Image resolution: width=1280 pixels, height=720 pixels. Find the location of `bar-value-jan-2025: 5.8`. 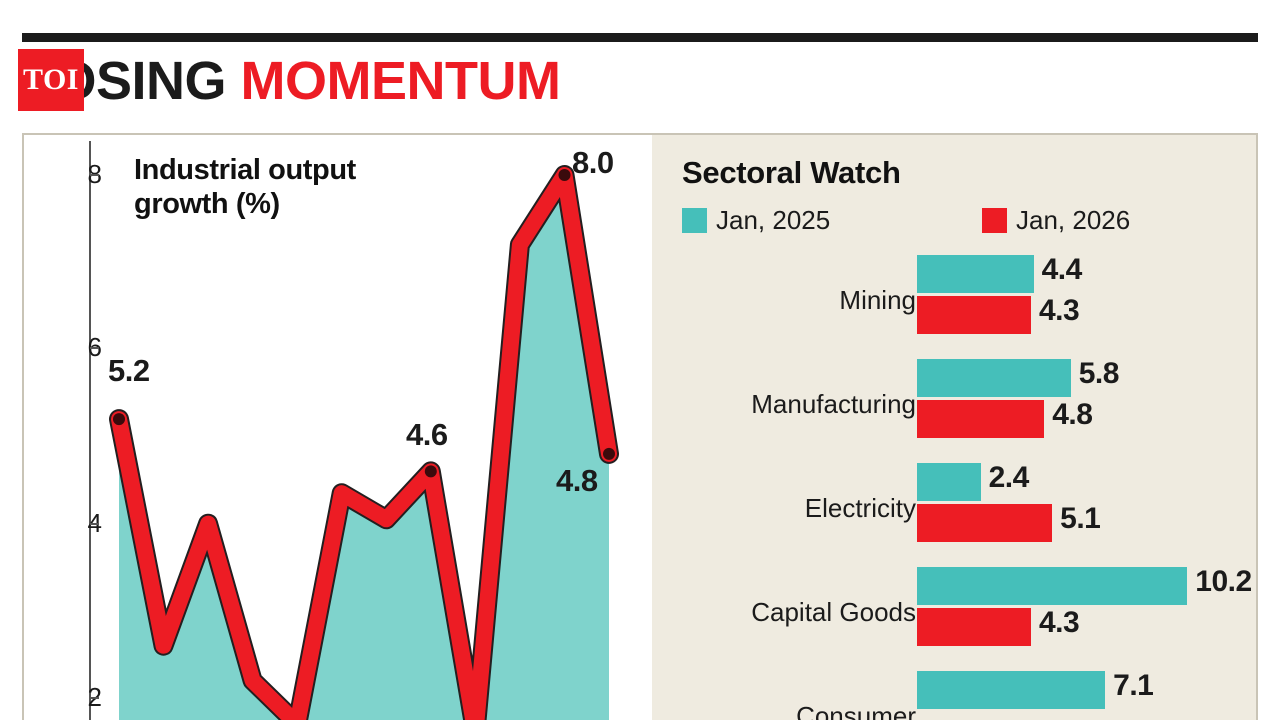

bar-value-jan-2025: 5.8 is located at coordinates (1099, 373).